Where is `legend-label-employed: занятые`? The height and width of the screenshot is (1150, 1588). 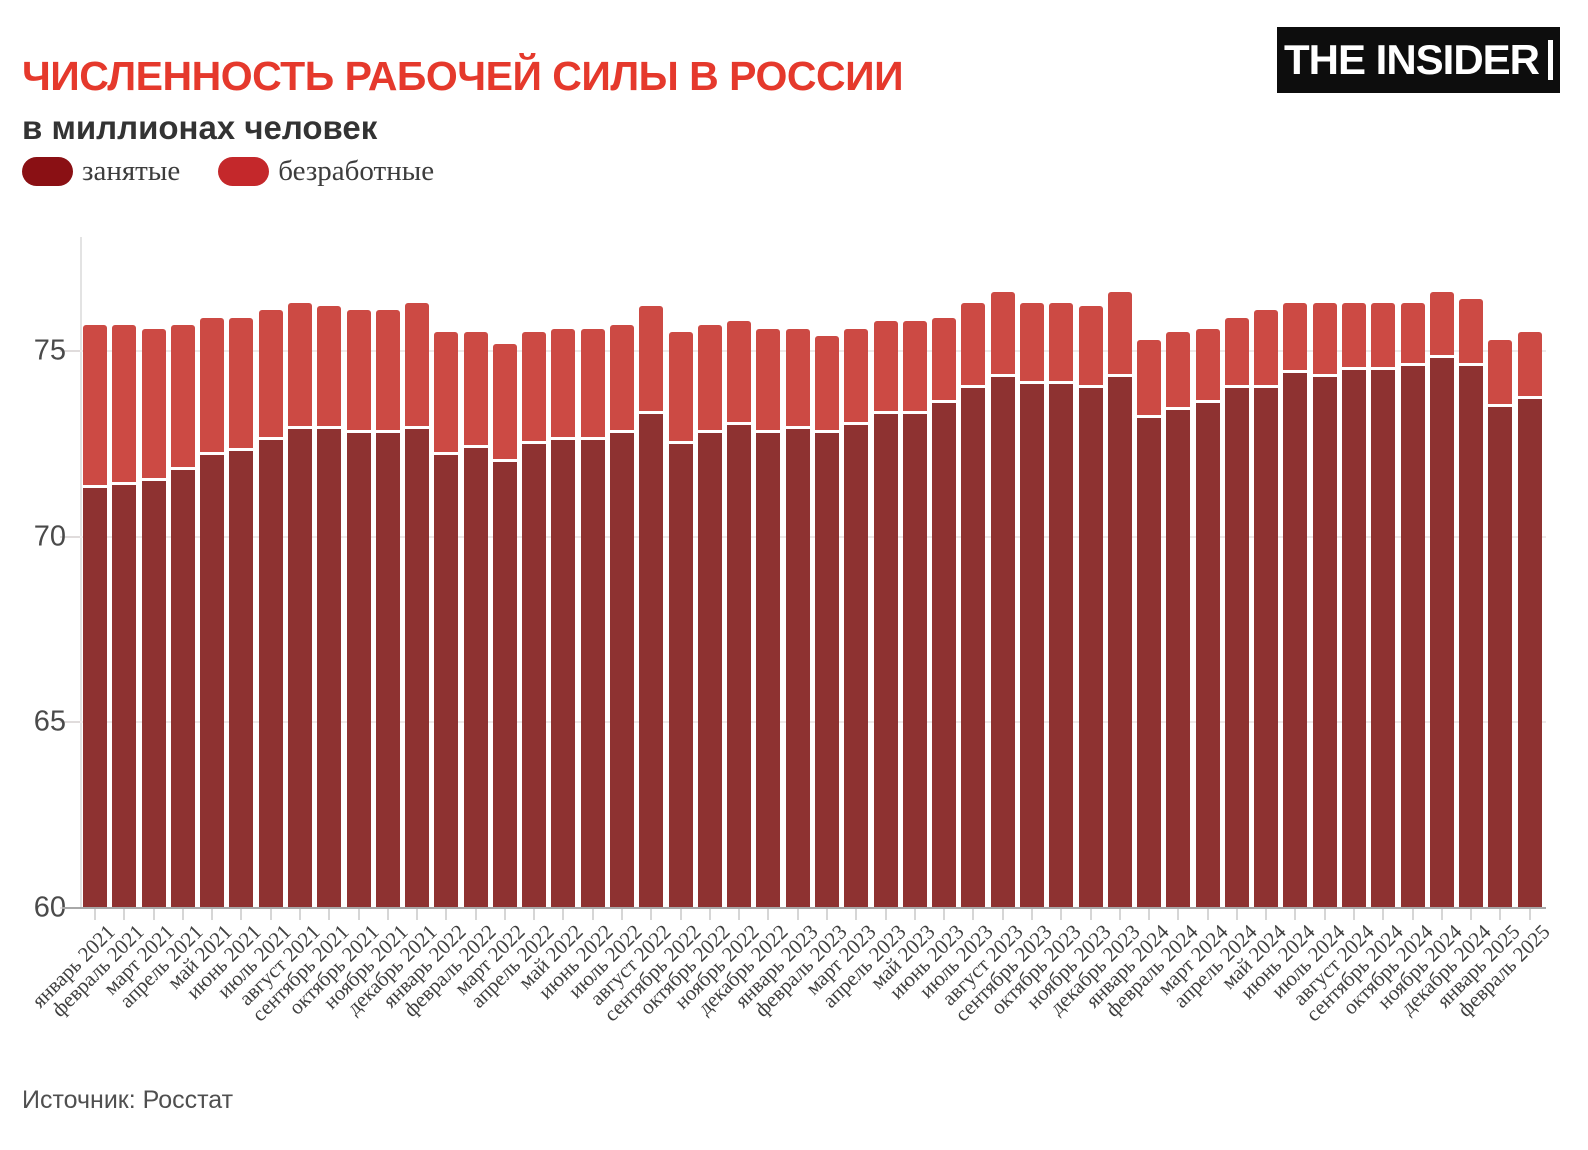 legend-label-employed: занятые is located at coordinates (131, 171).